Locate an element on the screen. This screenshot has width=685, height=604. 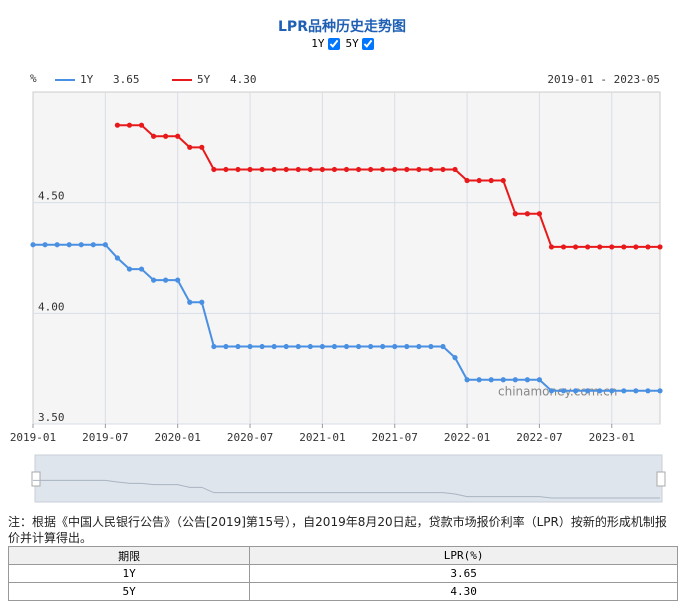
y-tick-label: 4.50 is located at coordinates (51, 196).